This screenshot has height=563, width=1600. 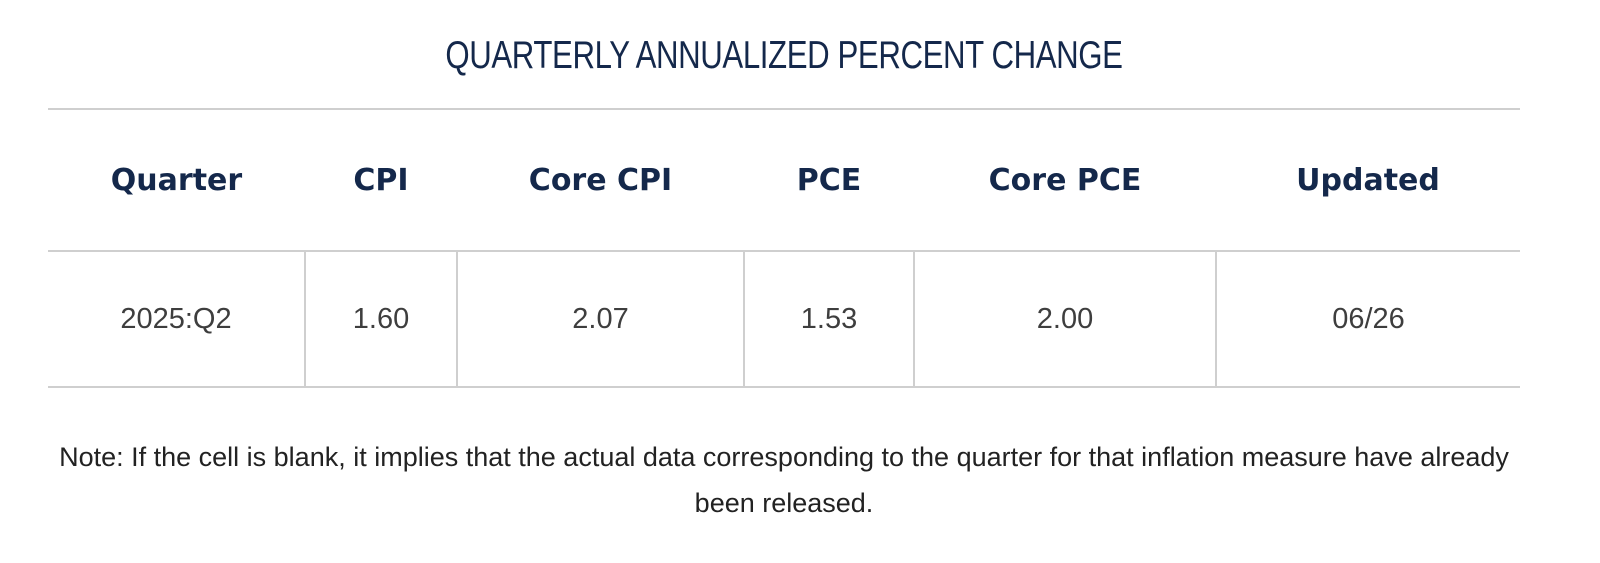 What do you see at coordinates (600, 180) in the screenshot?
I see `header-core-cpi: Core CPI` at bounding box center [600, 180].